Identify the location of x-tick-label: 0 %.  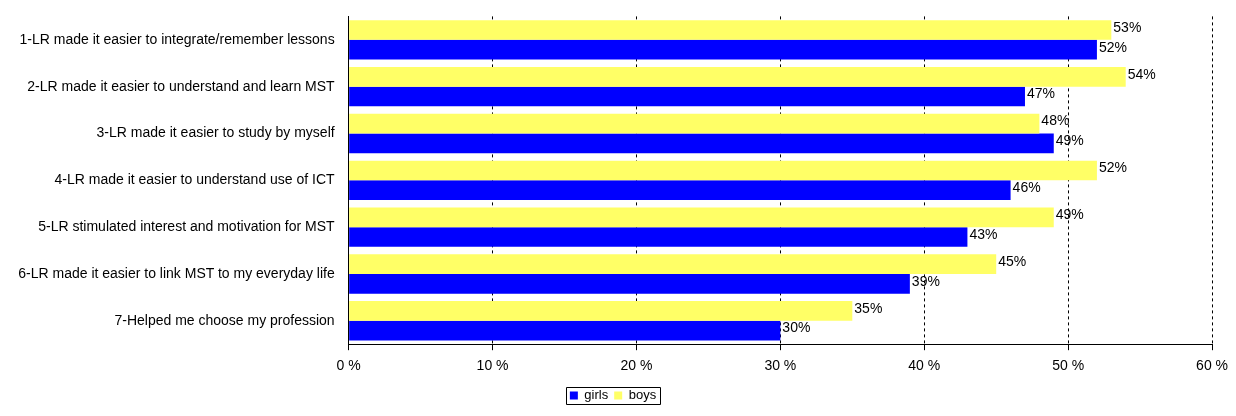
(348, 365).